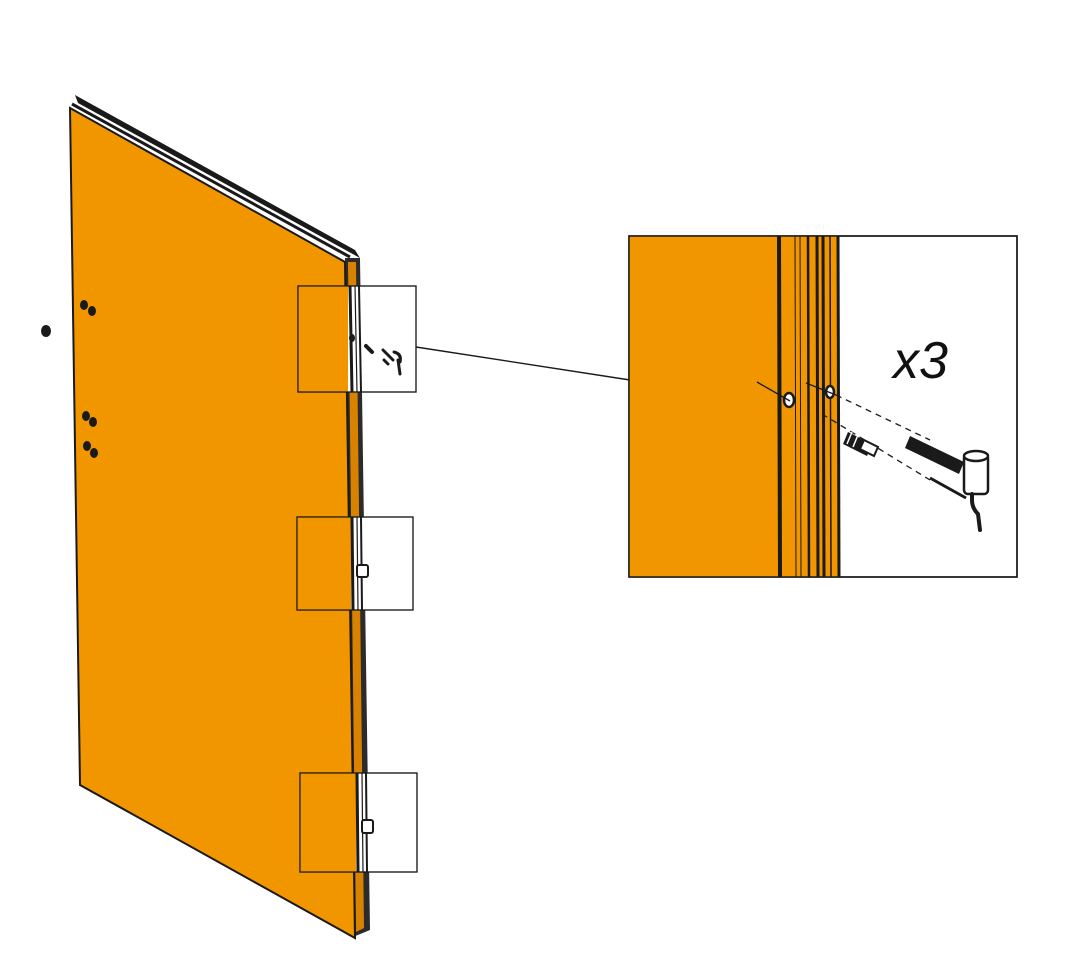  Describe the element at coordinates (46, 331) in the screenshot. I see `loose-cap` at that location.